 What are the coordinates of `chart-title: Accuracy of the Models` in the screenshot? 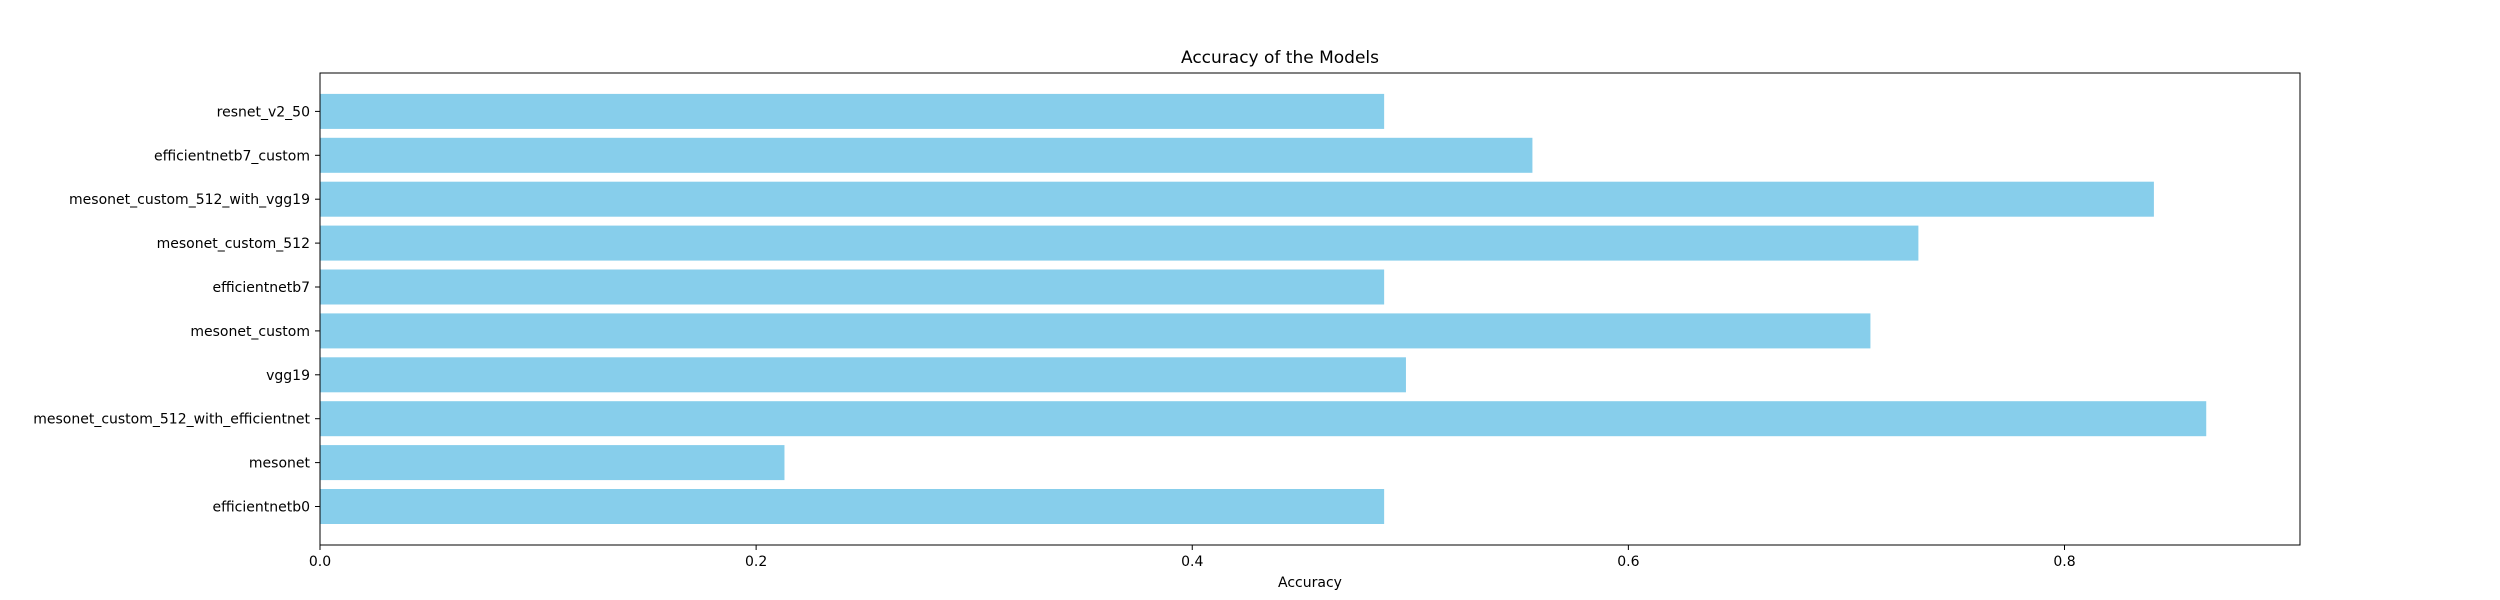 It's located at (1280, 58).